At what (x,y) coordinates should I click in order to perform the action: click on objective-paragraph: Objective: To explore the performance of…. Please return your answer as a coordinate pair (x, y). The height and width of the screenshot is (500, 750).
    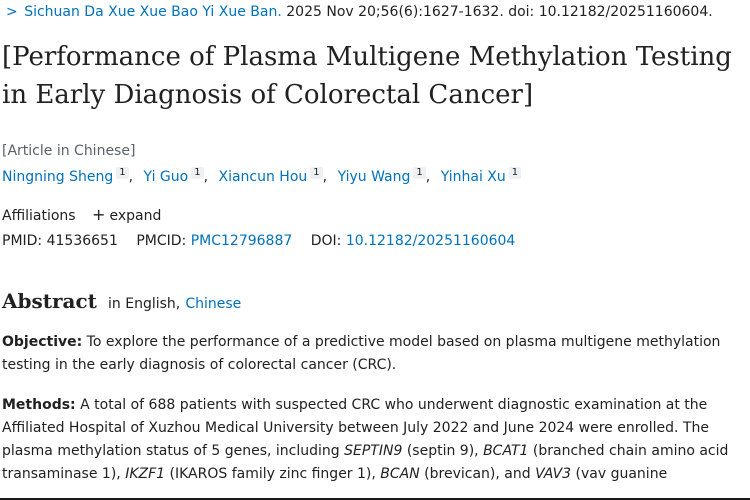
    Looking at the image, I should click on (372, 354).